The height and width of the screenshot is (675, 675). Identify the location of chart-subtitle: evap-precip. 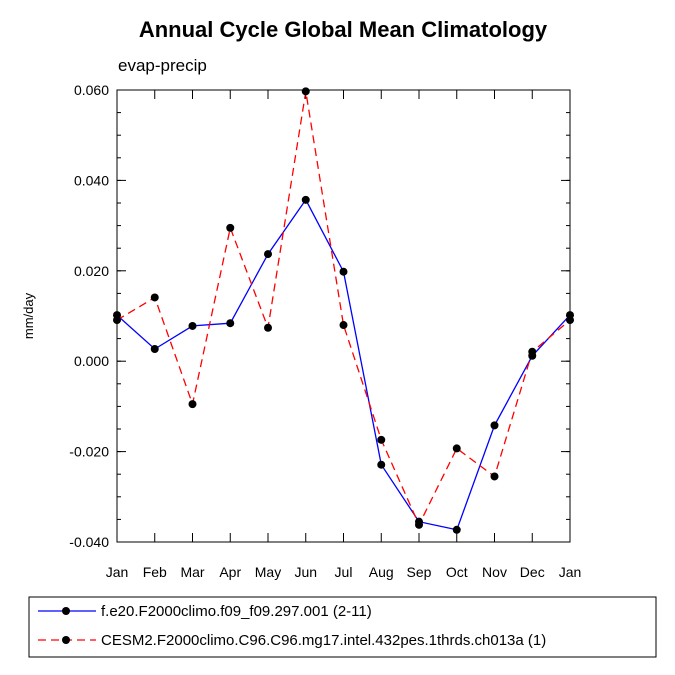
(162, 65).